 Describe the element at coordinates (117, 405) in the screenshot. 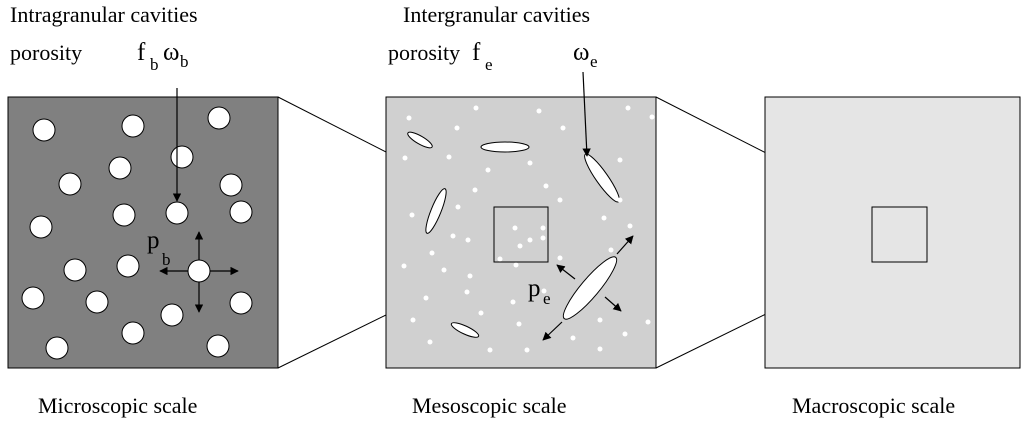

I see `scale-label: Microscopic scale` at that location.